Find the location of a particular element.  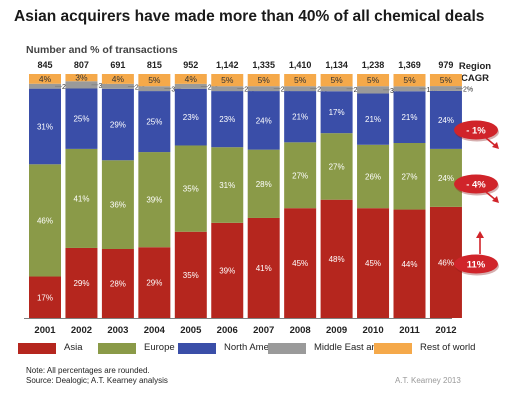

bar-segment-asia-2006 is located at coordinates (227, 270).